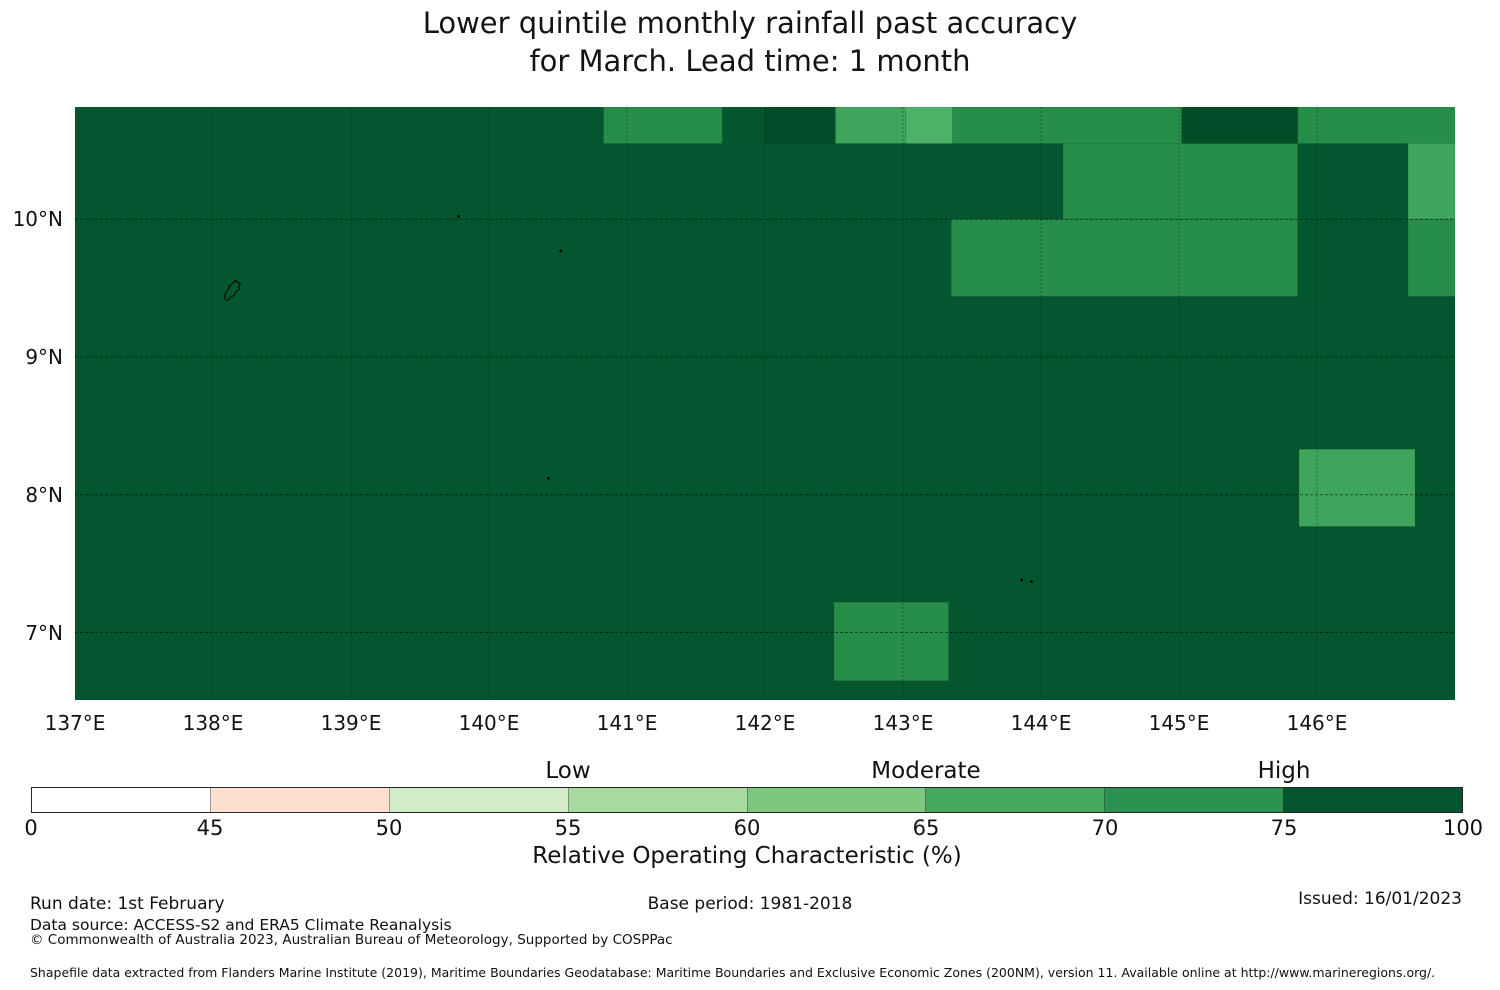 The width and height of the screenshot is (1500, 990). What do you see at coordinates (1041, 723) in the screenshot?
I see `x-tick-label: 144°E` at bounding box center [1041, 723].